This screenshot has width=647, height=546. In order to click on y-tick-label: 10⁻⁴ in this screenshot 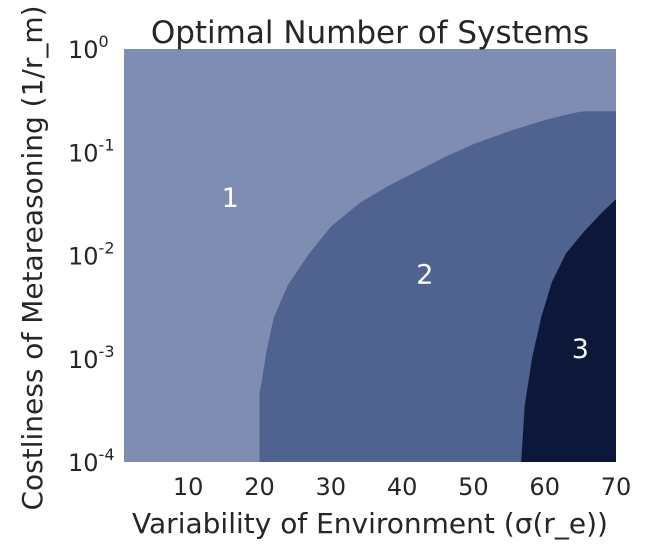, I will do `click(91, 461)`.